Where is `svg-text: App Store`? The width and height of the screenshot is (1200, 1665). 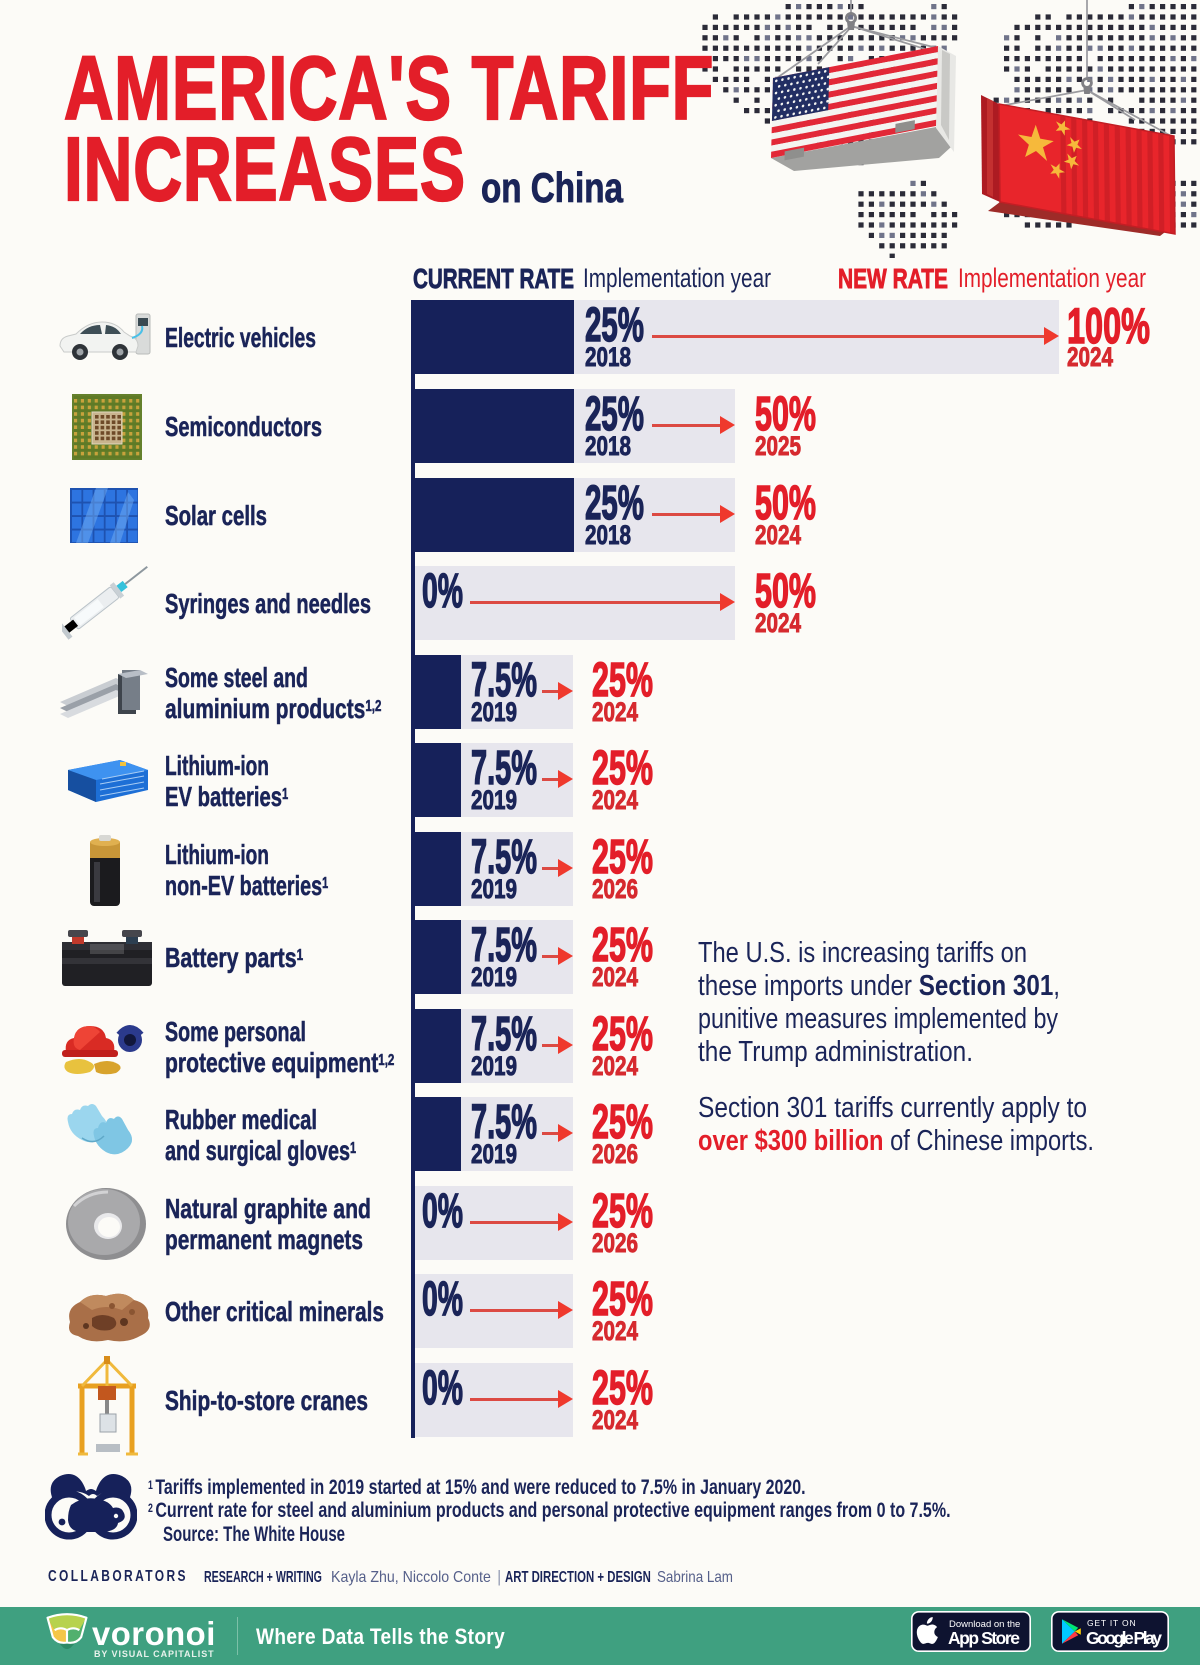 svg-text: App Store is located at coordinates (984, 1638).